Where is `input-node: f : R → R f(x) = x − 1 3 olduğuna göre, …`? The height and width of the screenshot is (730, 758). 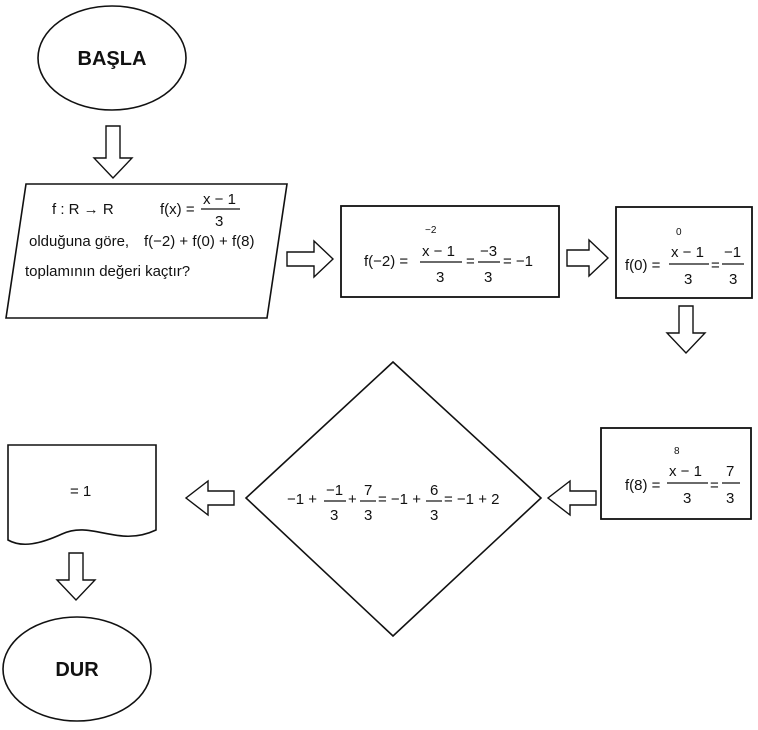
input-node: f : R → R f(x) = x − 1 3 olduğuna göre, … is located at coordinates (146, 251).